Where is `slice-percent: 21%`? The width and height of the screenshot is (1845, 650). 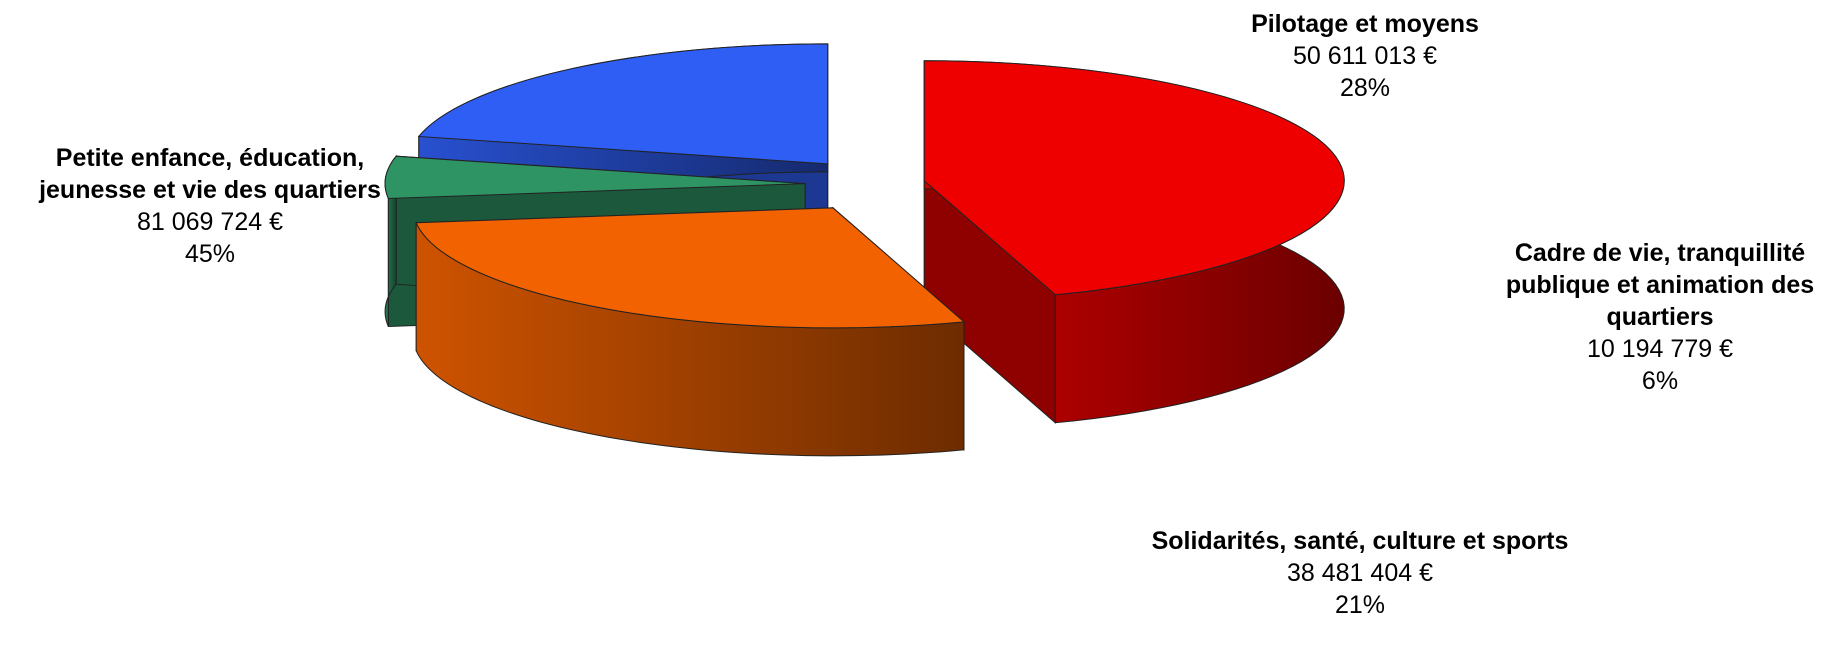 slice-percent: 21% is located at coordinates (1360, 605).